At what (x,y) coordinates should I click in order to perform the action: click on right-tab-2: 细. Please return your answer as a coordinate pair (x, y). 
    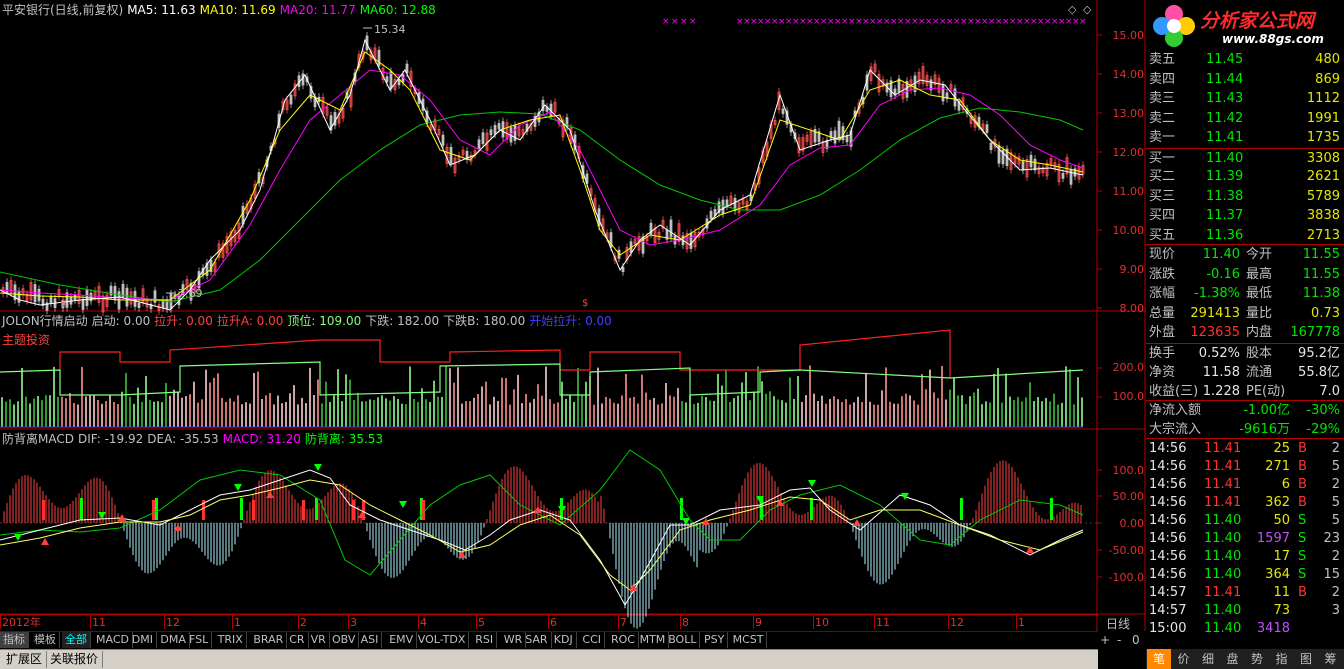
    Looking at the image, I should click on (1207, 659).